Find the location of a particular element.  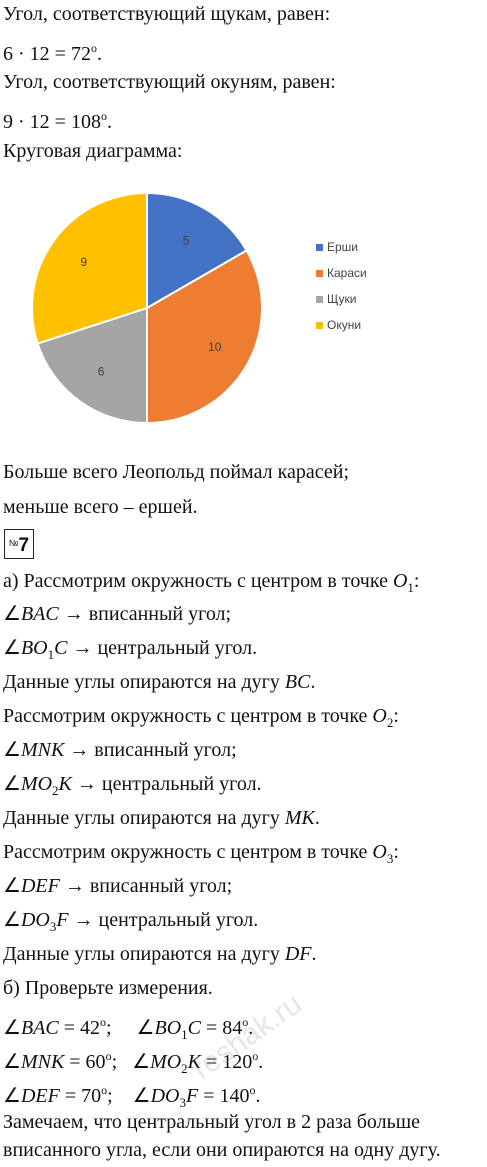

most-caught-text: Больше всего Леопольд поймал карасей; is located at coordinates (176, 472).